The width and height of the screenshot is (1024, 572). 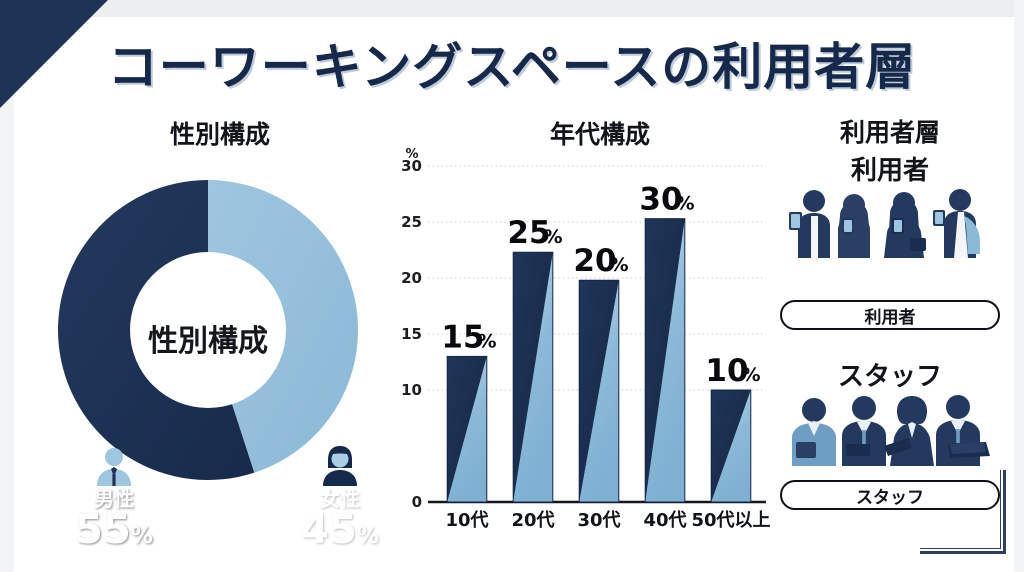 What do you see at coordinates (599, 134) in the screenshot?
I see `bar-chart-title: 年代構成` at bounding box center [599, 134].